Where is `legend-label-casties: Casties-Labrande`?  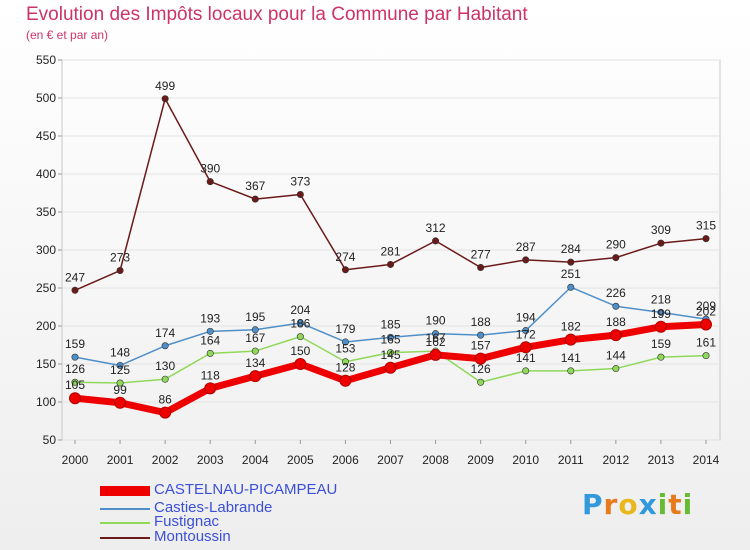 legend-label-casties: Casties-Labrande is located at coordinates (213, 507).